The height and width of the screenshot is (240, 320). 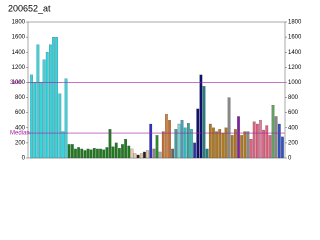 I want to click on chart-title: 200652_at, so click(x=29, y=8).